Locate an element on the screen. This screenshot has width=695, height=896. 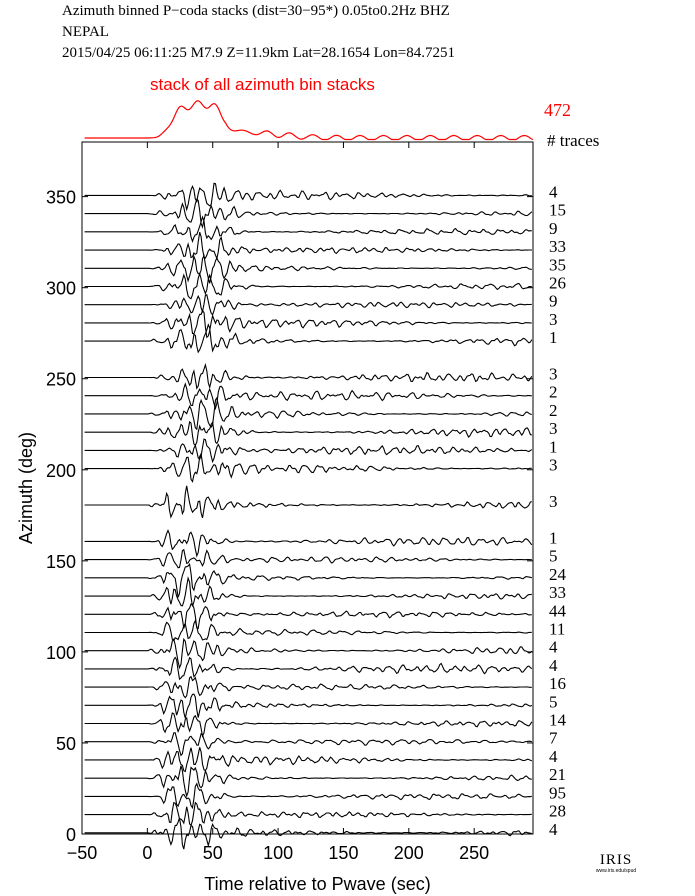
x-axis-label: Time relative to Pwave (sec) is located at coordinates (317, 884).